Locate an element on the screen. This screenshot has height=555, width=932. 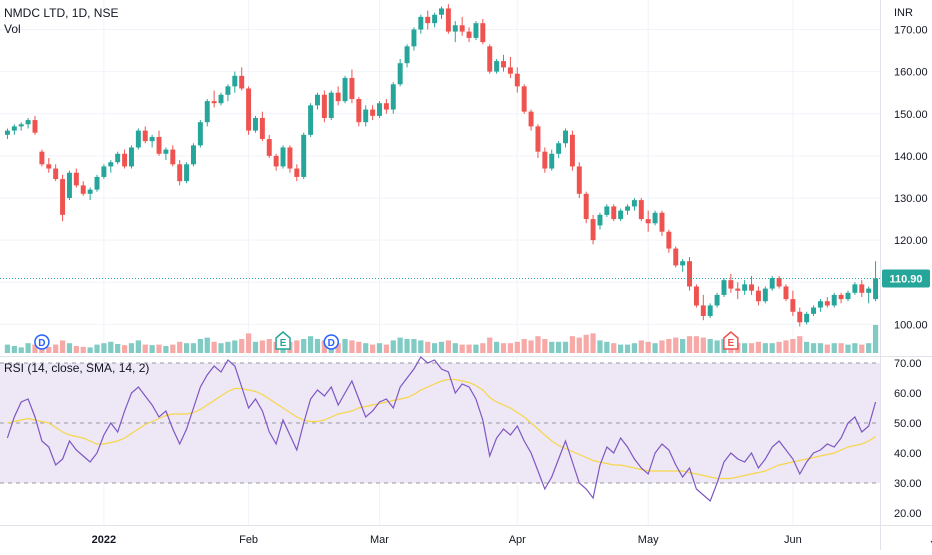
last-price-tag is located at coordinates (906, 278).